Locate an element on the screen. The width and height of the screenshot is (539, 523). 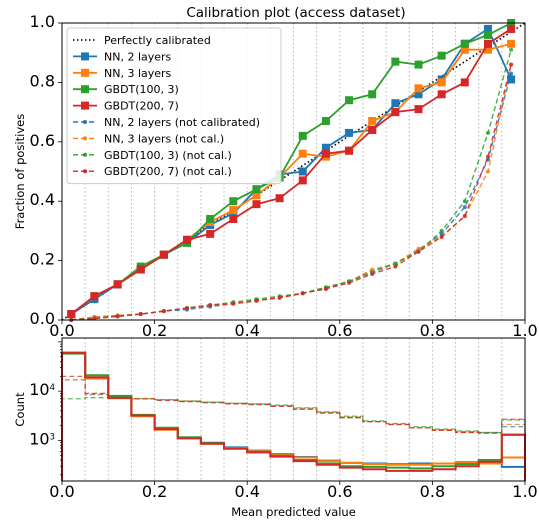
bottom-x-tick-label: 1.0 is located at coordinates (524, 491).